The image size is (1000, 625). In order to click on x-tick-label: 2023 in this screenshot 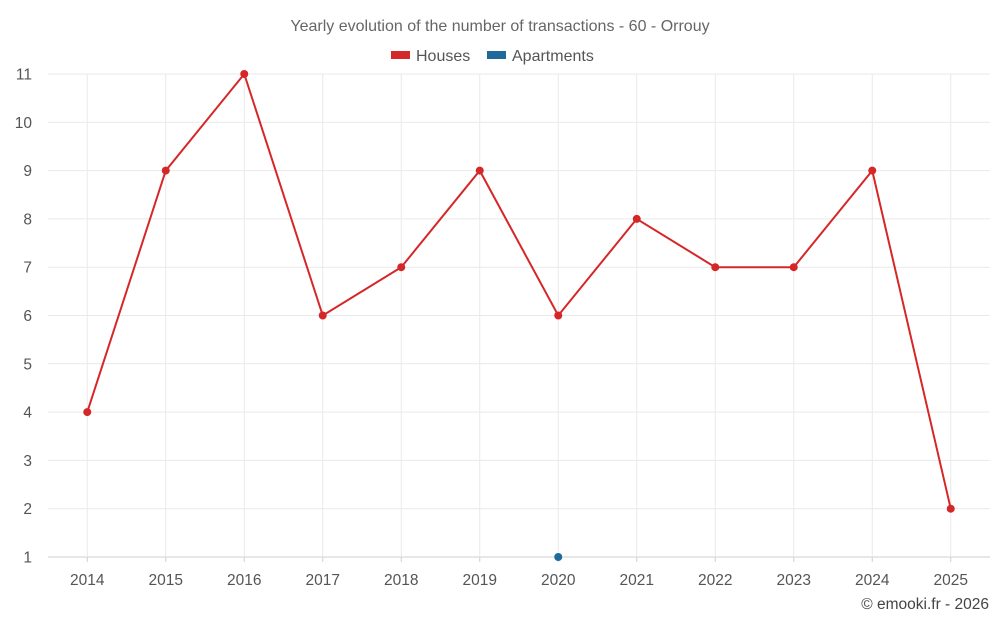, I will do `click(794, 580)`.